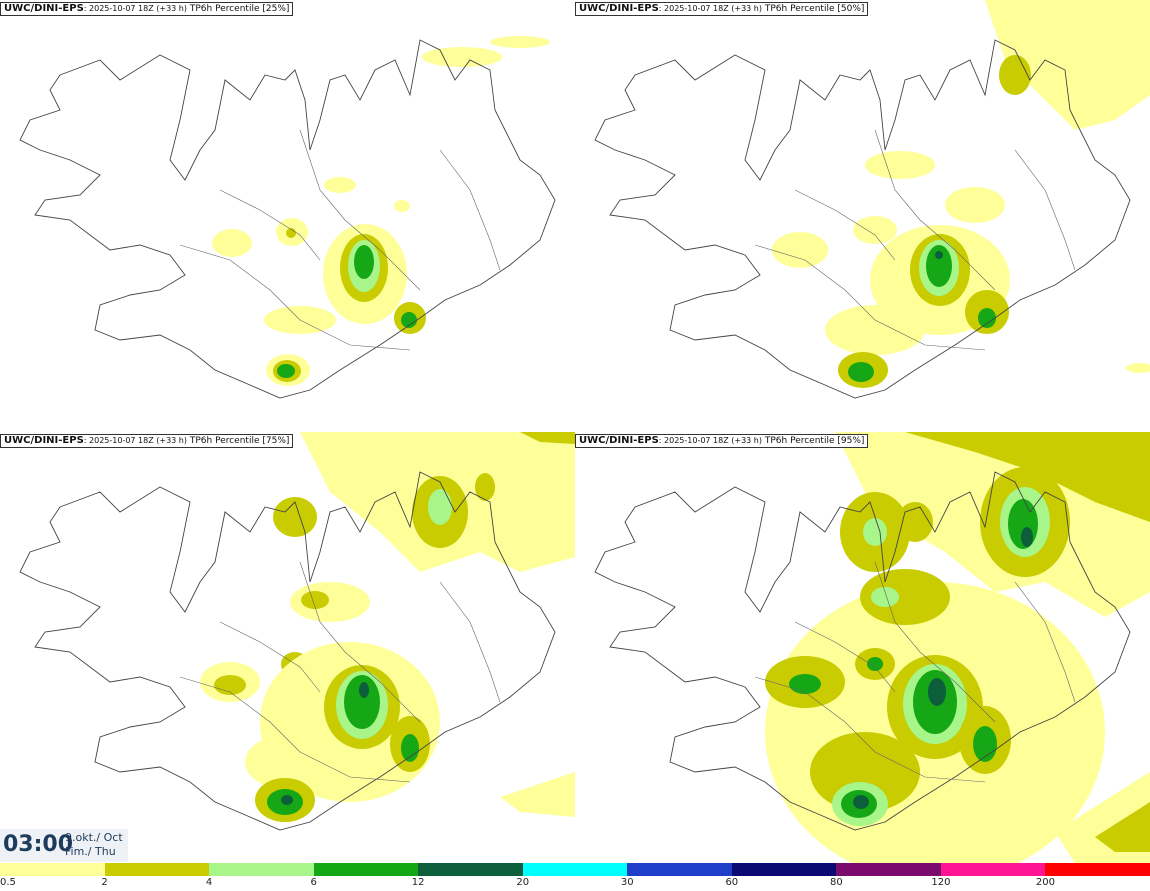 This screenshot has height=891, width=1150. I want to click on legend-tick-label: 6, so click(313, 882).